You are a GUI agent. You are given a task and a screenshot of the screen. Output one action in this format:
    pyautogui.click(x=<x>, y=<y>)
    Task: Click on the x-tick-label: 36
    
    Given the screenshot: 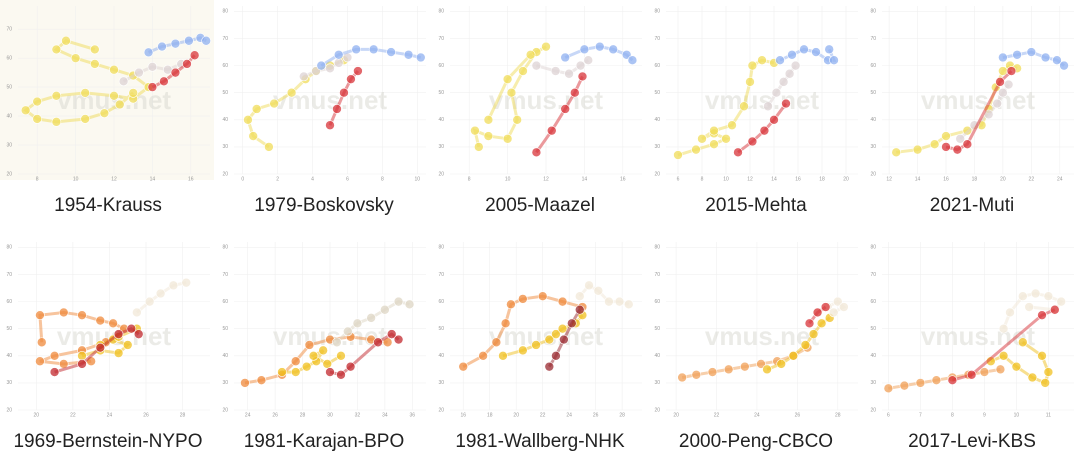 What is the action you would take?
    pyautogui.click(x=413, y=415)
    